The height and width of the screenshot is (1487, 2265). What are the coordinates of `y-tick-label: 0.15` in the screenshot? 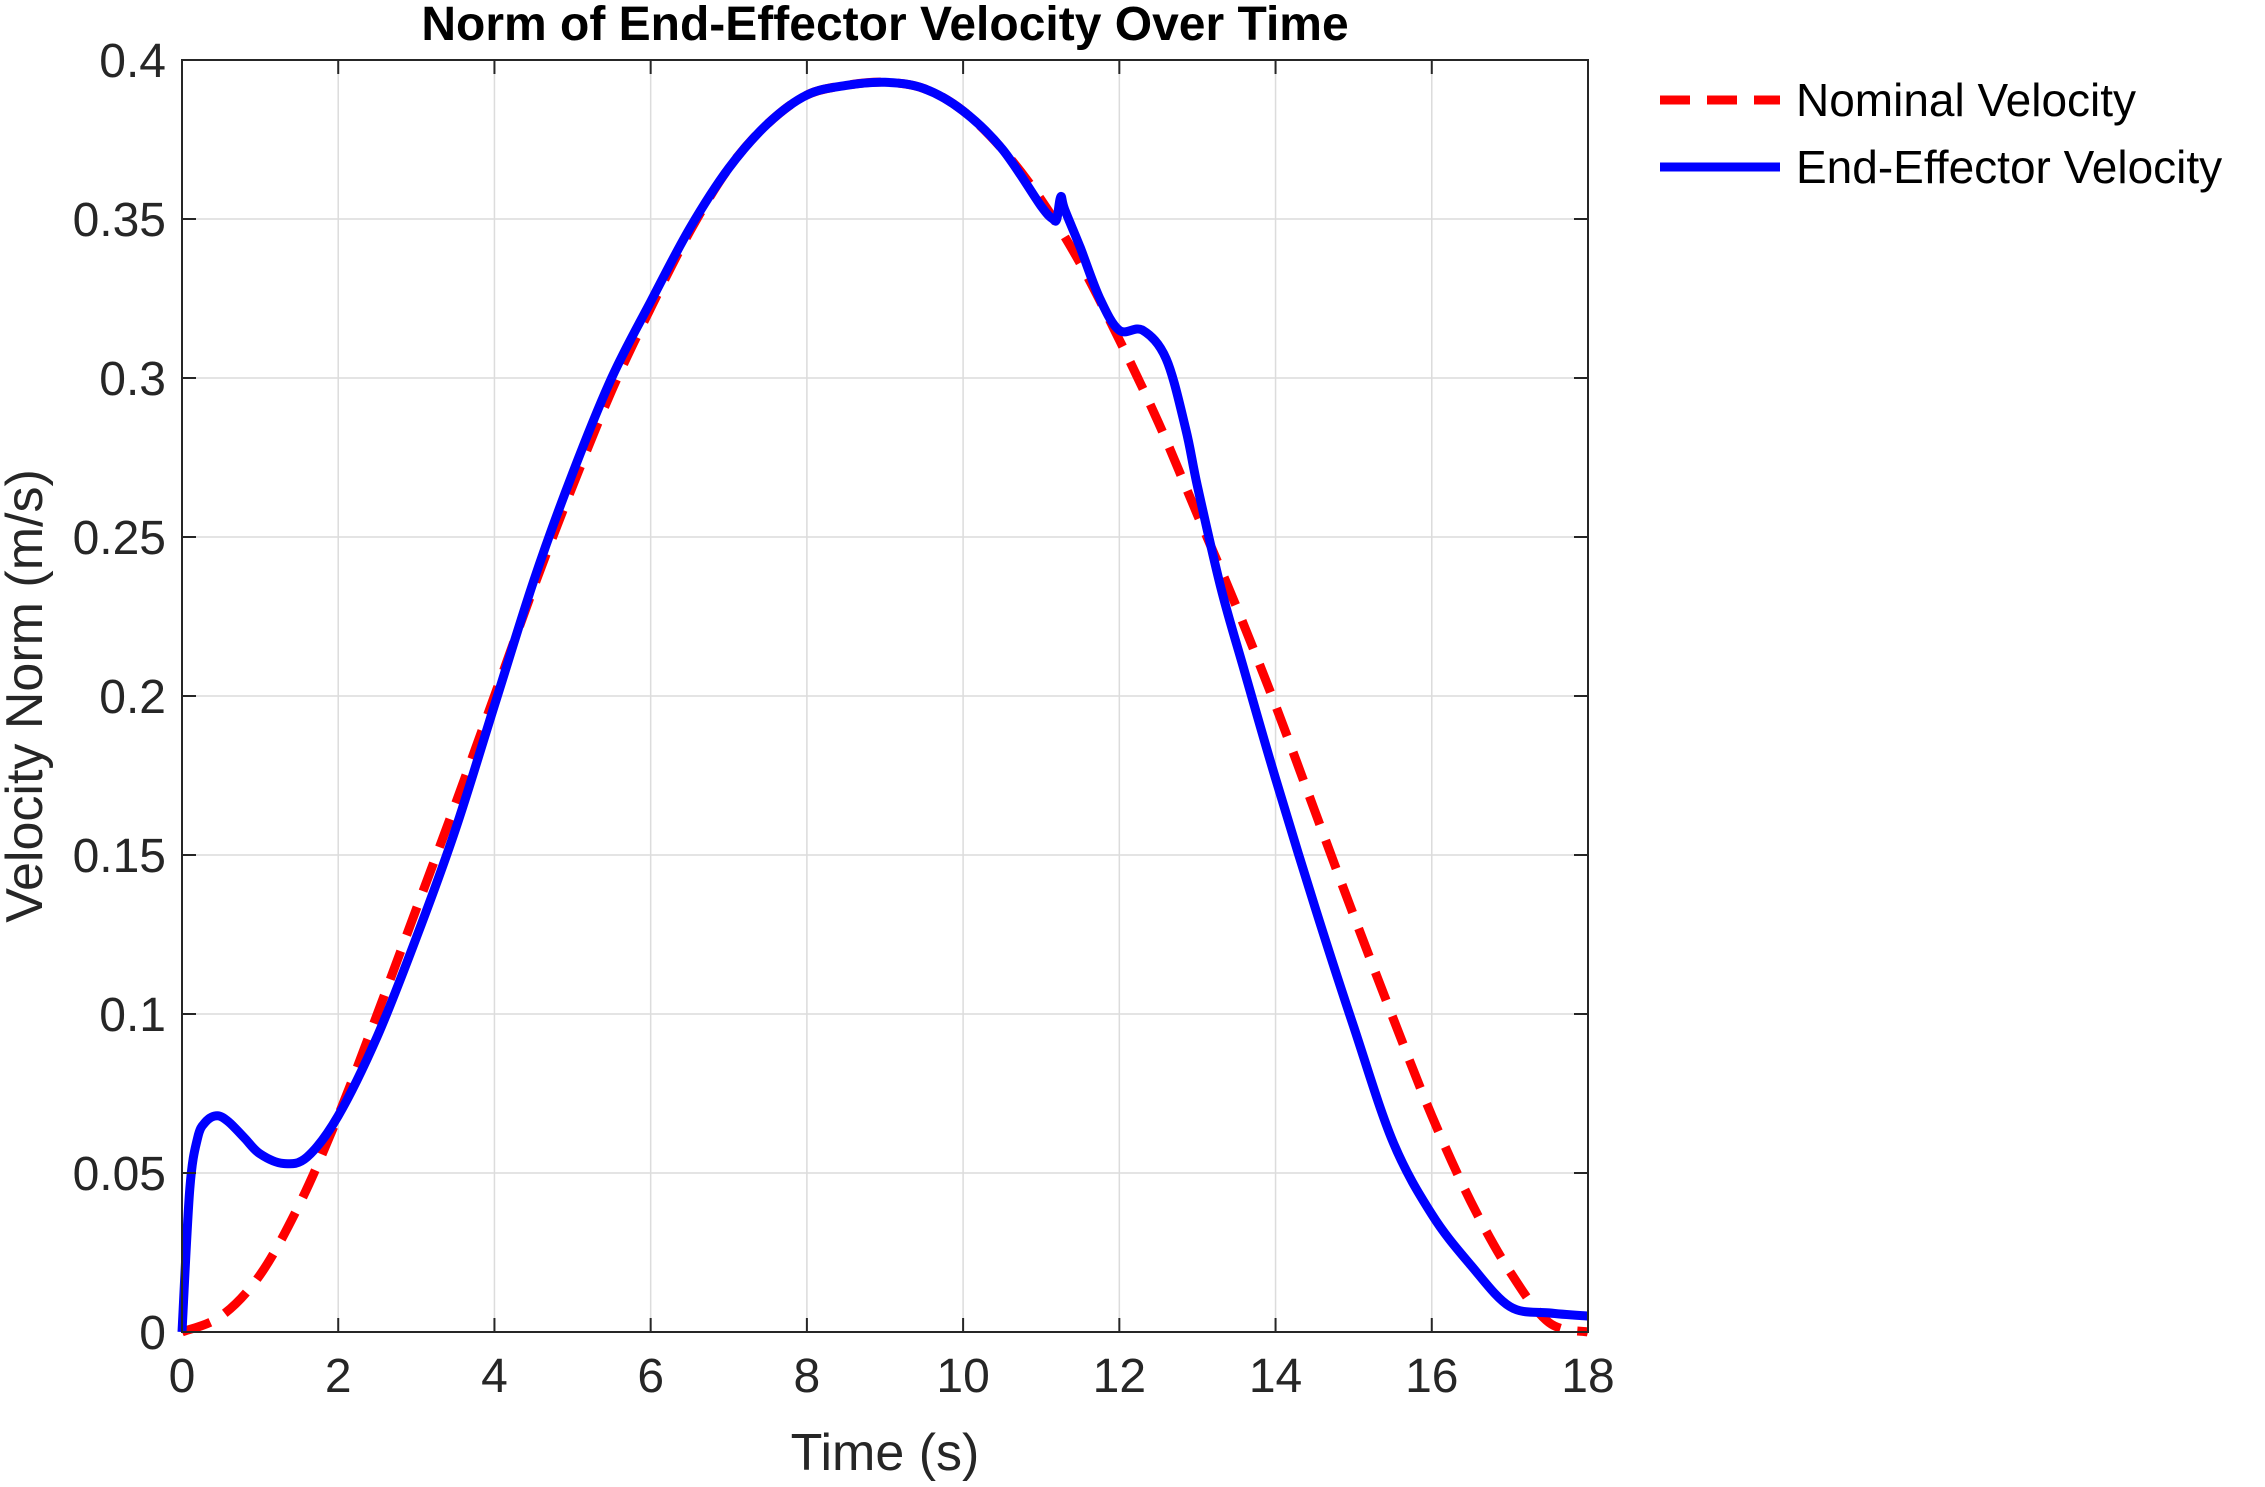 It's located at (119, 856).